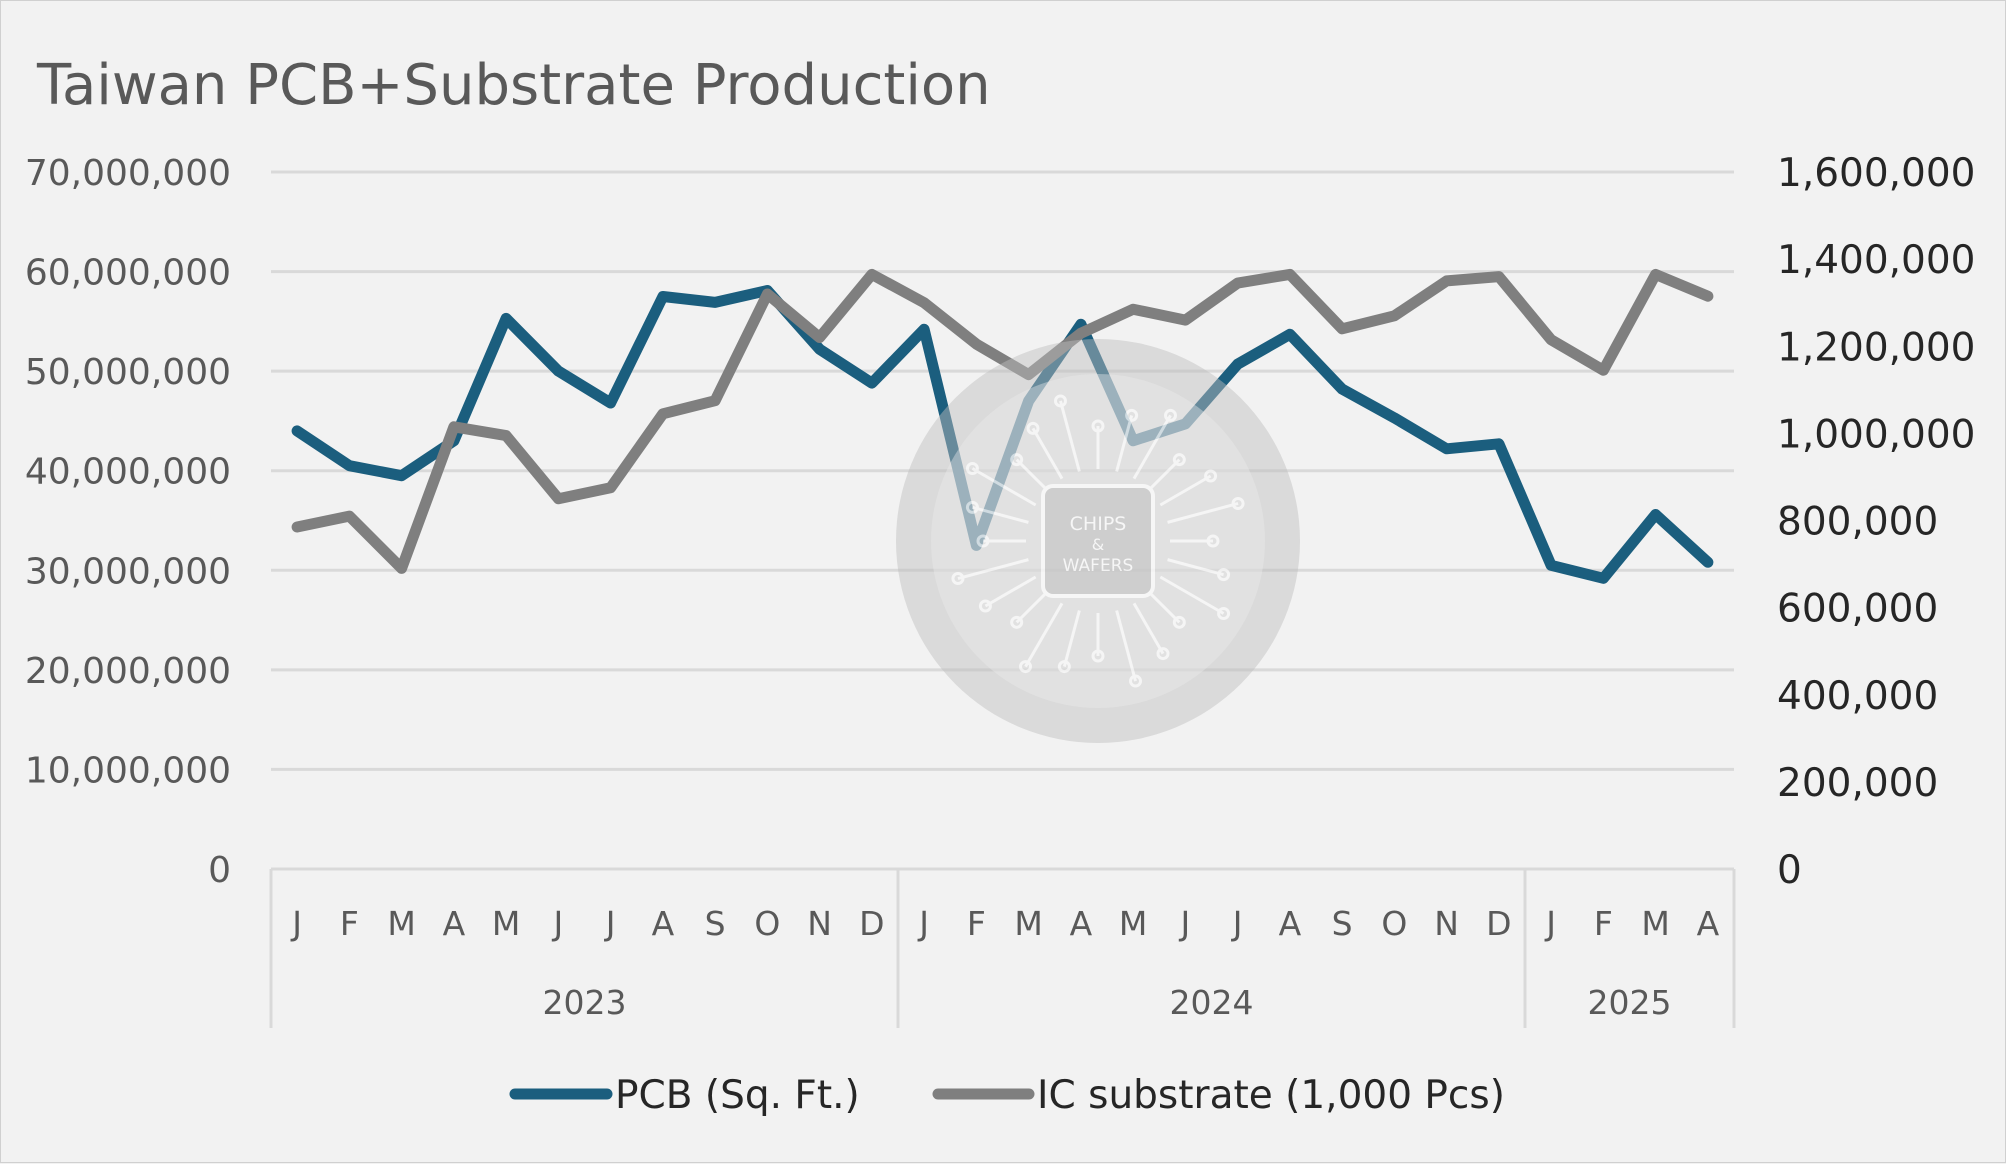 This screenshot has height=1164, width=2006. I want to click on y-left-tick-label: 10,000,000, so click(128, 770).